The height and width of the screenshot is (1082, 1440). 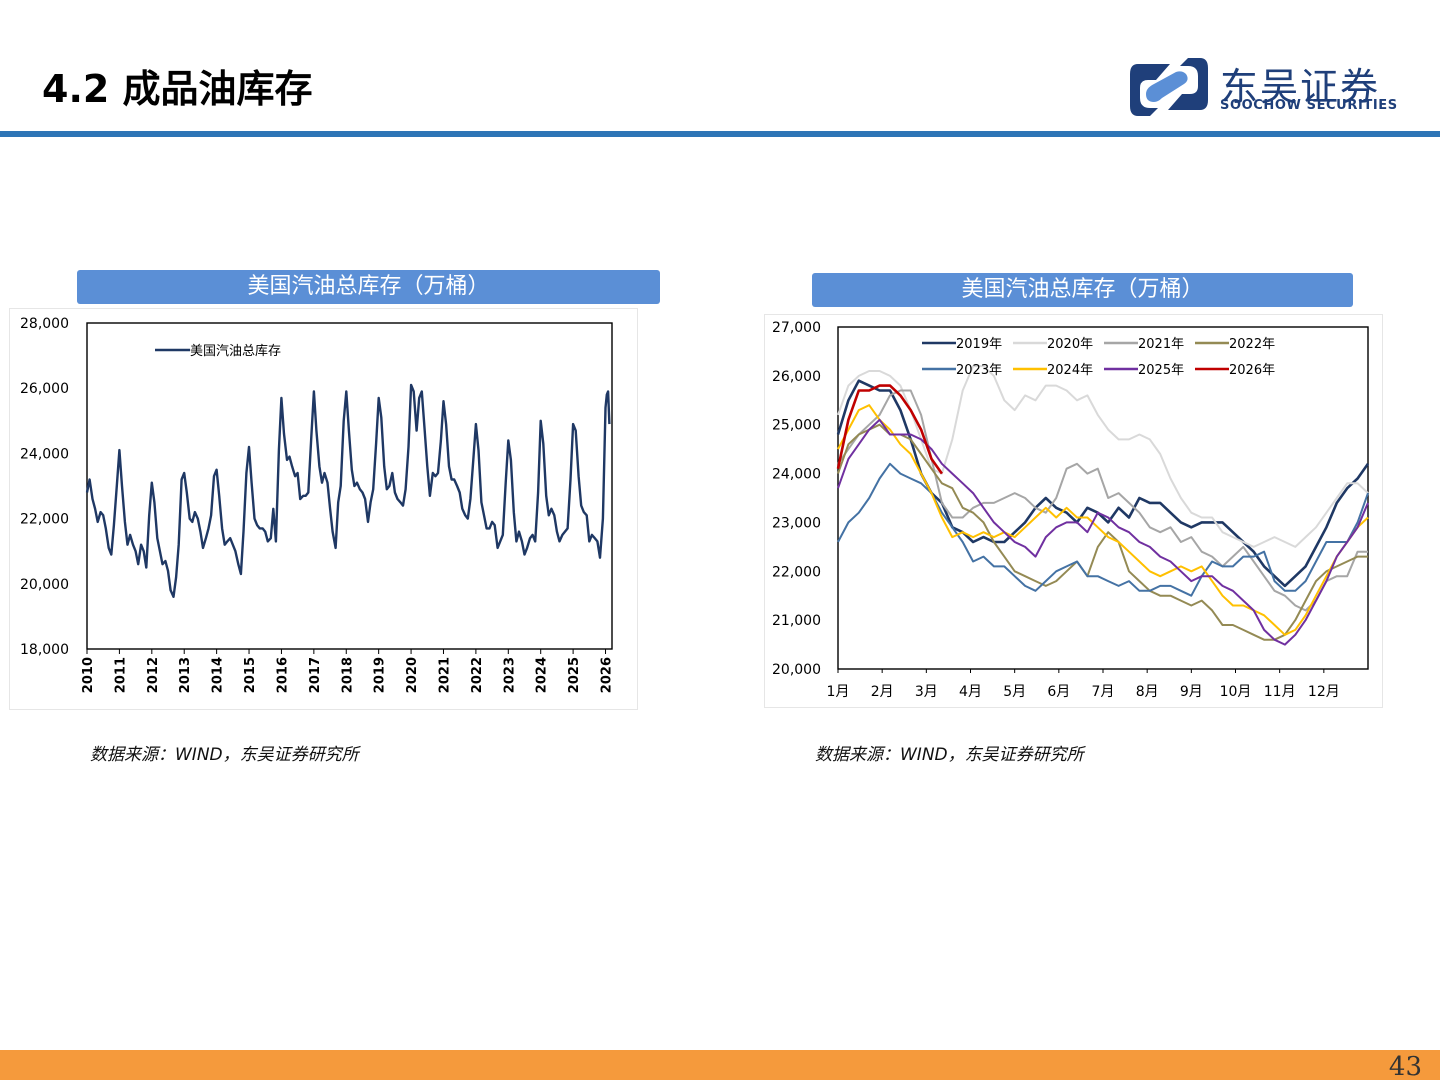 What do you see at coordinates (1252, 370) in the screenshot?
I see `legend-label: 2026年` at bounding box center [1252, 370].